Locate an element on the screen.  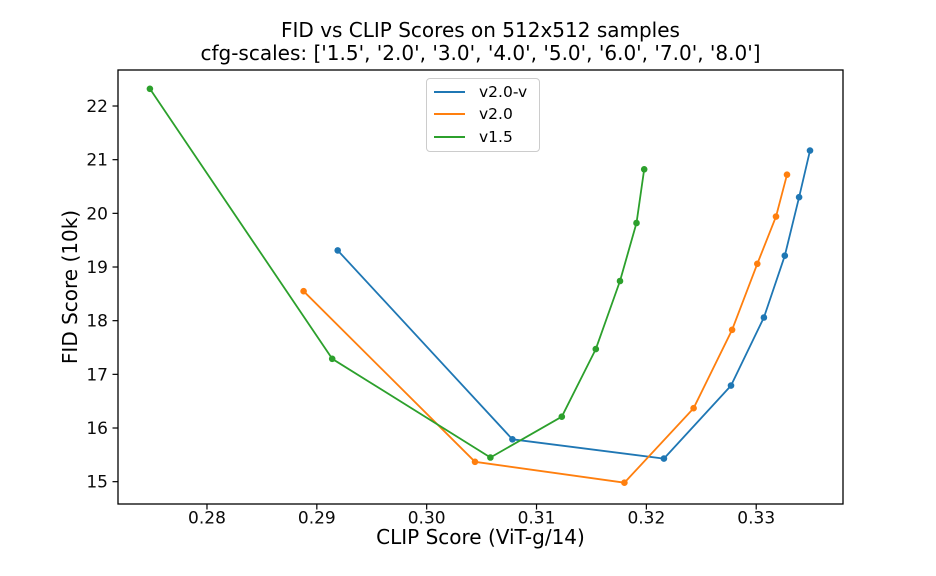
legend-item-v2-0-v: v2.0-v is located at coordinates (483, 92).